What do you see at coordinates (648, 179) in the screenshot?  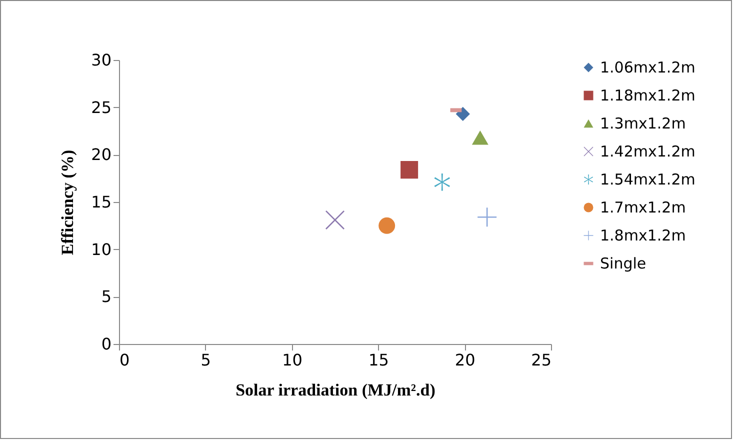 I see `legend-label: 1.54mx1.2m` at bounding box center [648, 179].